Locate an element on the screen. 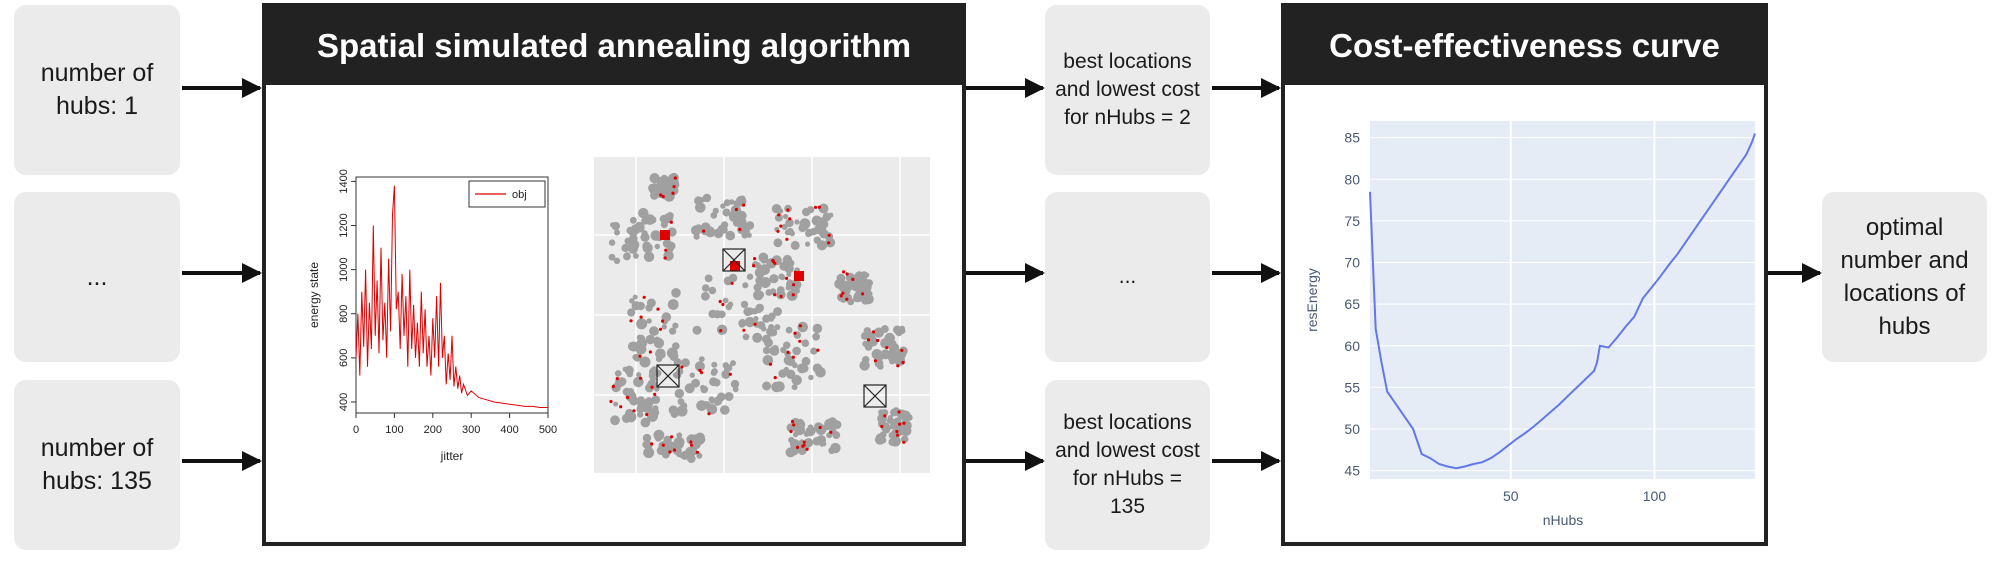  energy-legend: obj is located at coordinates (507, 194).